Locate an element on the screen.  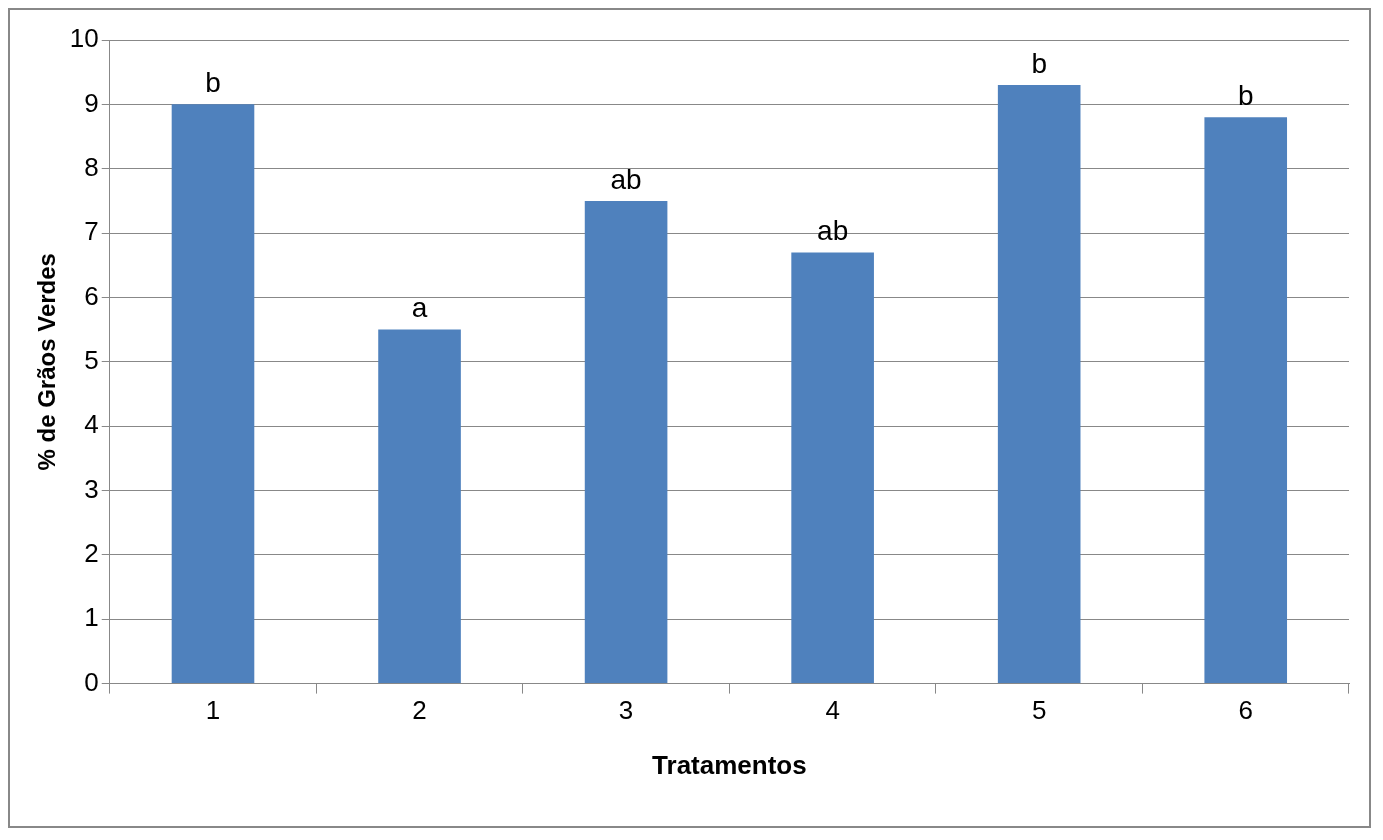
y-tick-label: 4 is located at coordinates (91, 424).